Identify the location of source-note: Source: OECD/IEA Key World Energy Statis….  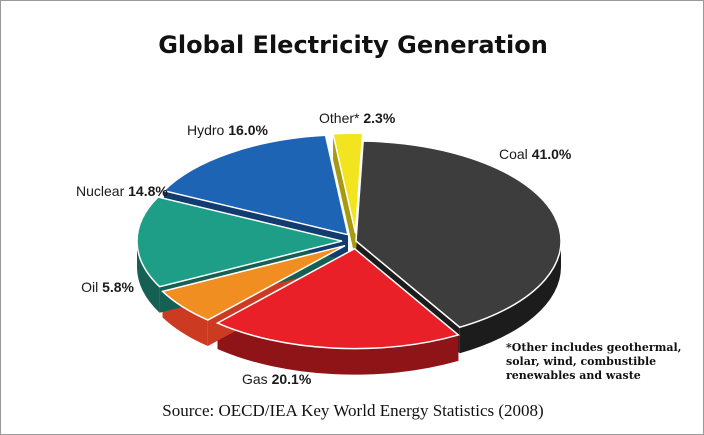
(352, 411).